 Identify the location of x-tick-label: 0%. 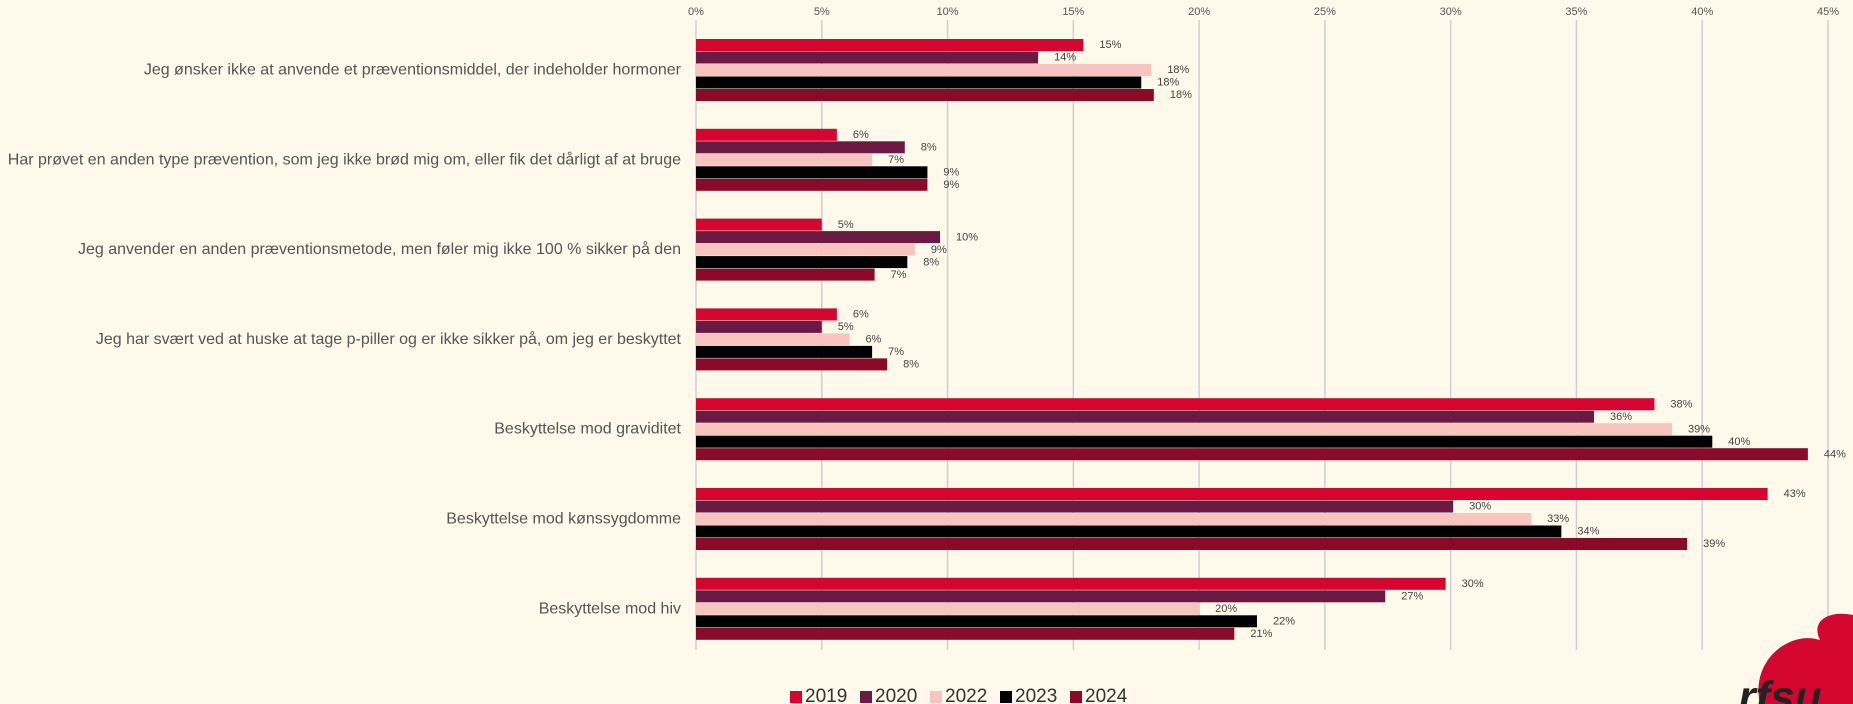
(696, 12).